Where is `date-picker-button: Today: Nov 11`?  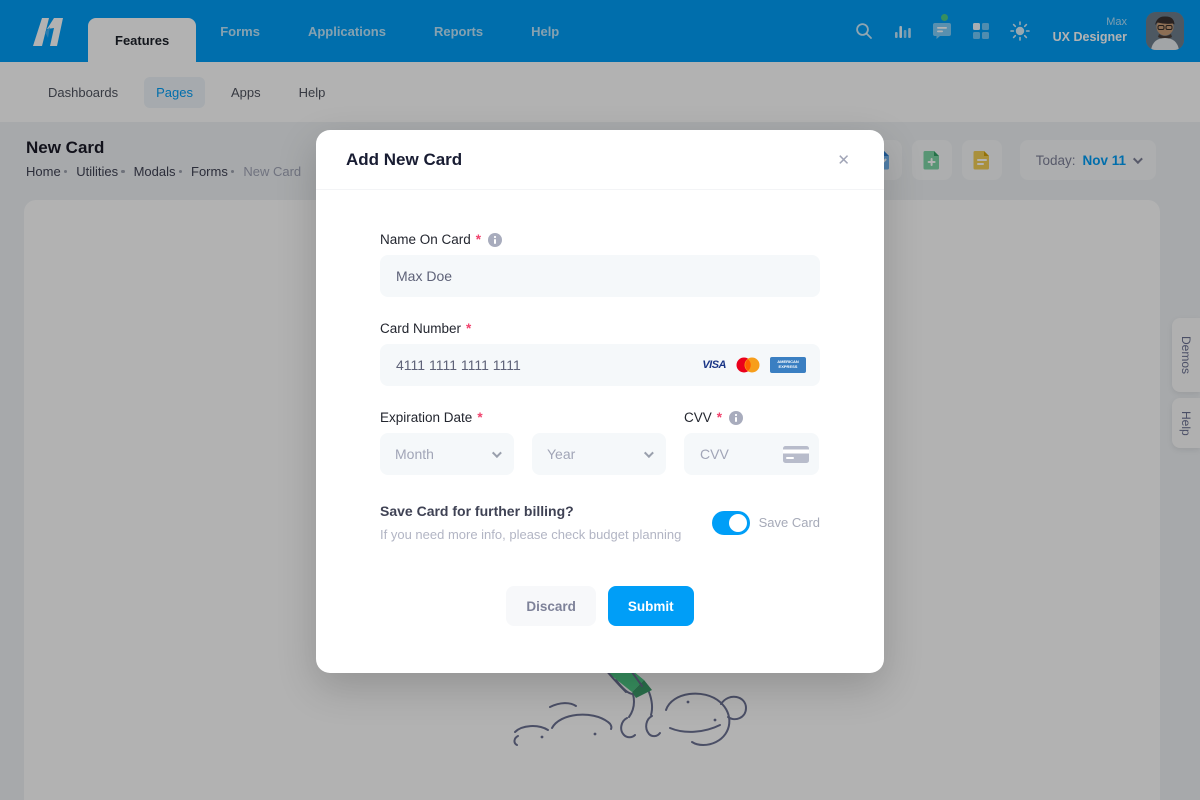 date-picker-button: Today: Nov 11 is located at coordinates (1087, 160).